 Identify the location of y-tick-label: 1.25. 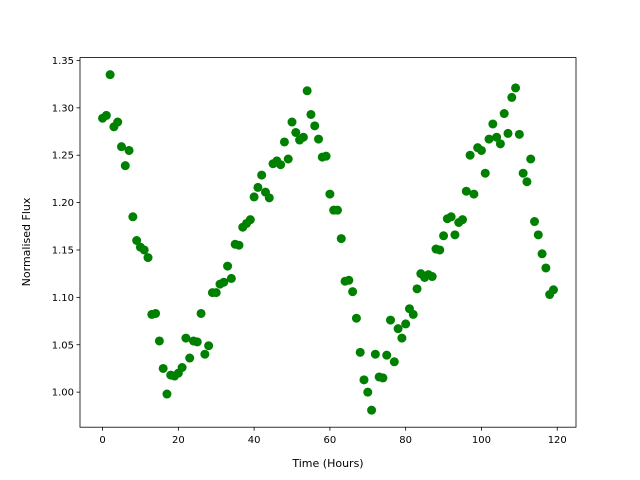
(63, 156).